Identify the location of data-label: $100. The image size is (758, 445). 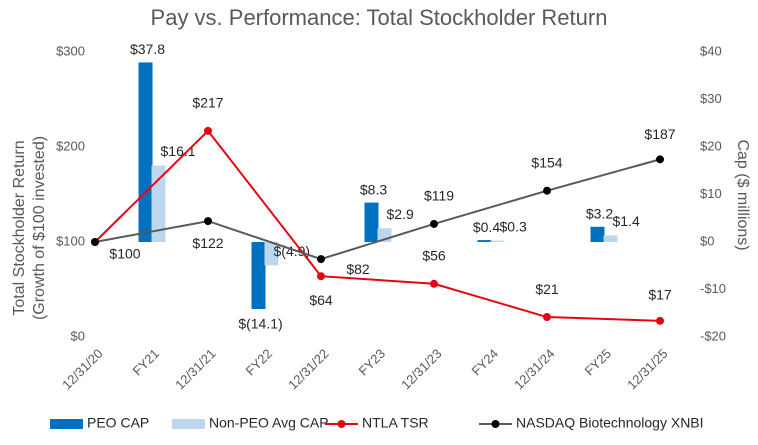
(124, 254).